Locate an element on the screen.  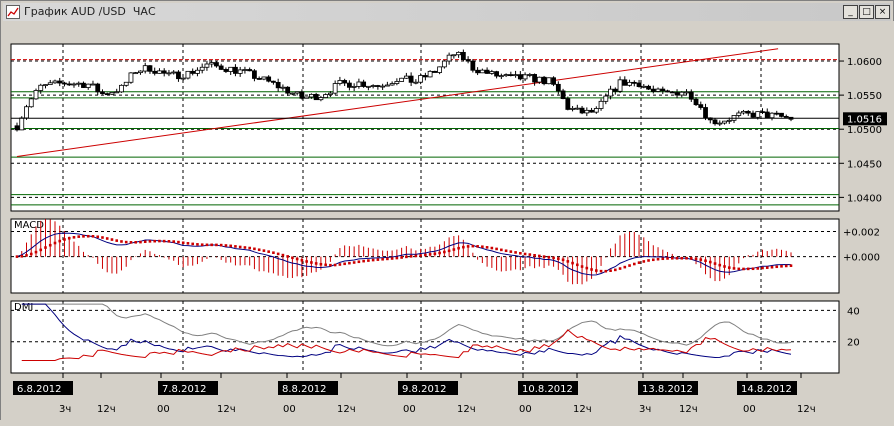
maximize-button: □ is located at coordinates (866, 12).